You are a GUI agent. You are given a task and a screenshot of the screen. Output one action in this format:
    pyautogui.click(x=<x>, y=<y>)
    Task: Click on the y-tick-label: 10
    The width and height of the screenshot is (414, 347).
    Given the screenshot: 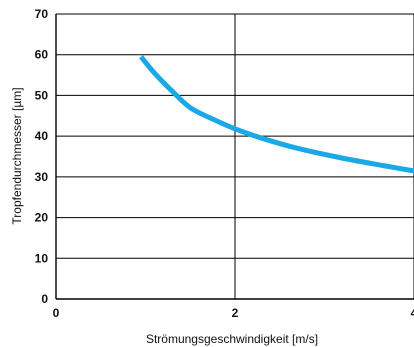 What is the action you would take?
    pyautogui.click(x=42, y=258)
    